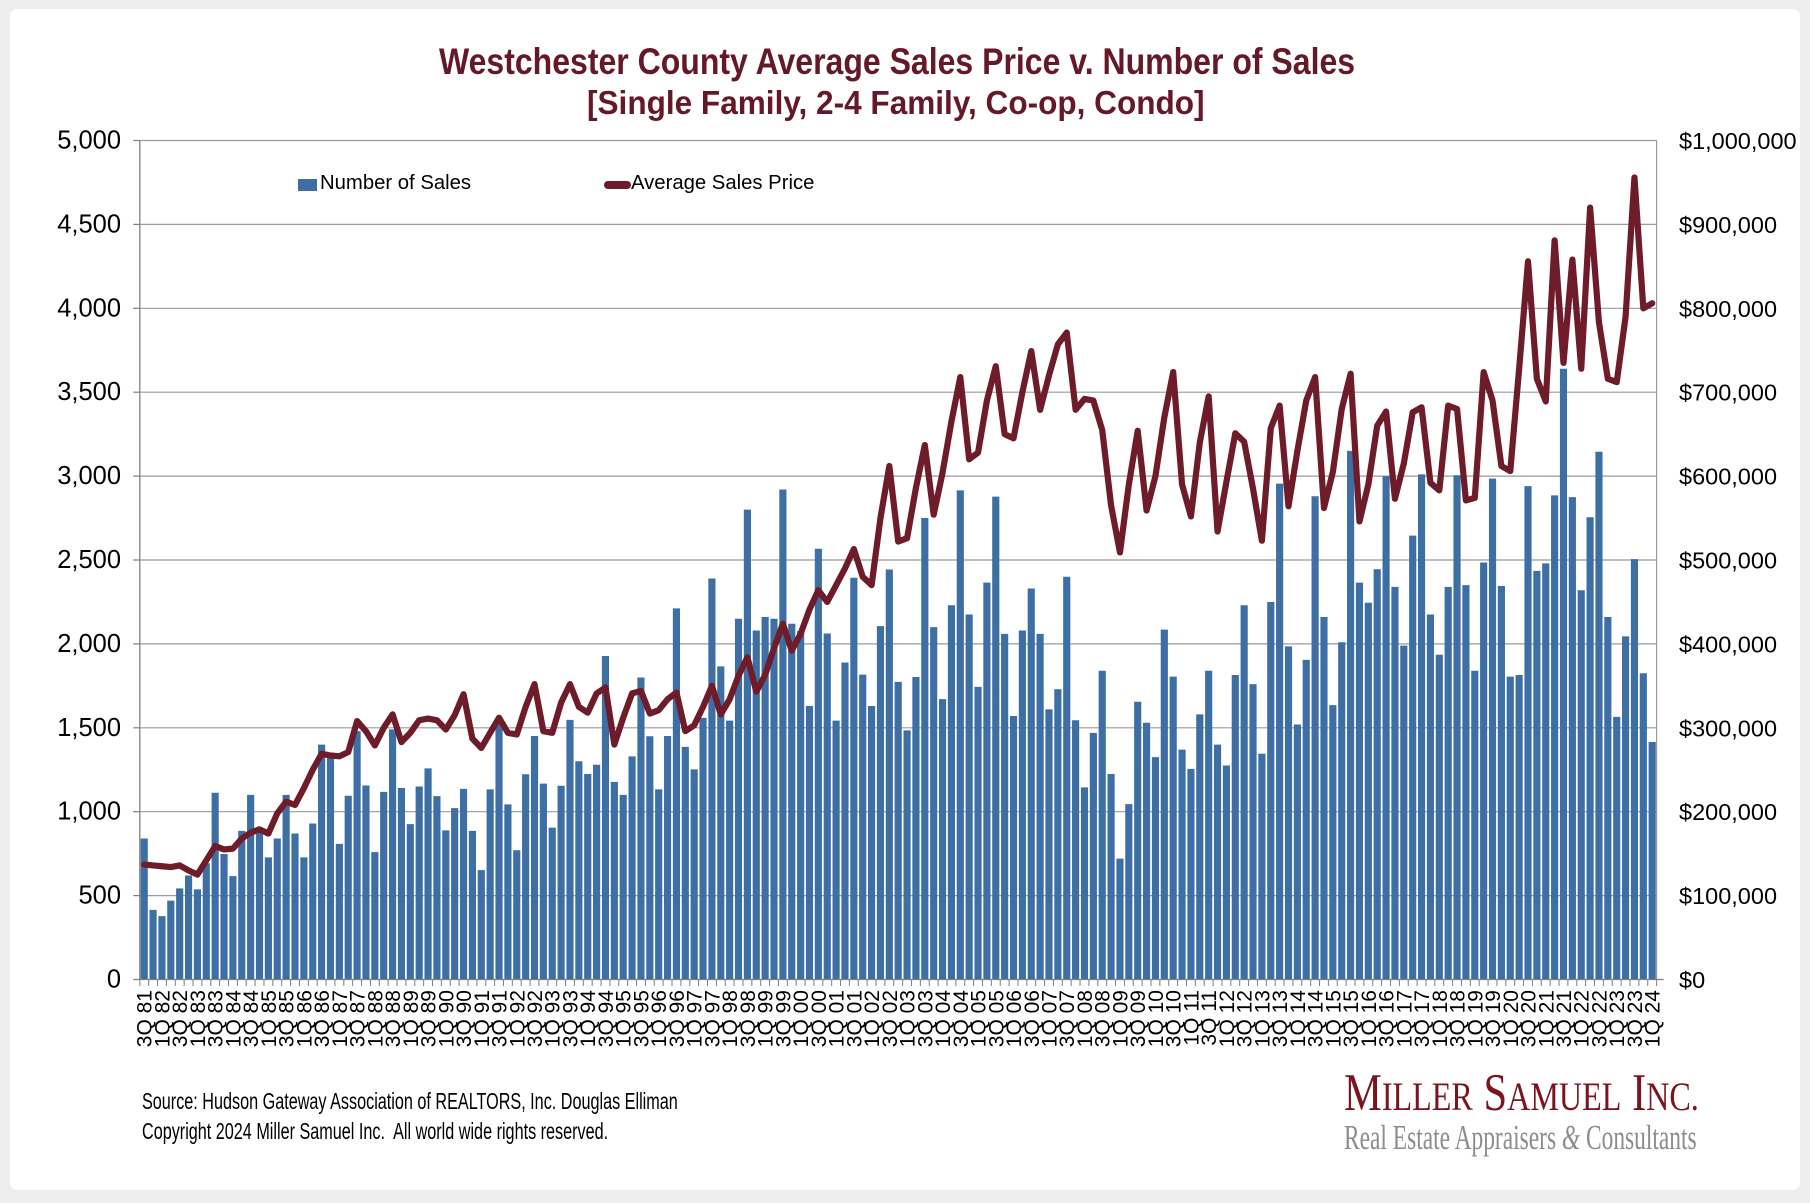 The height and width of the screenshot is (1203, 1810). I want to click on svg-text: 500, so click(99, 896).